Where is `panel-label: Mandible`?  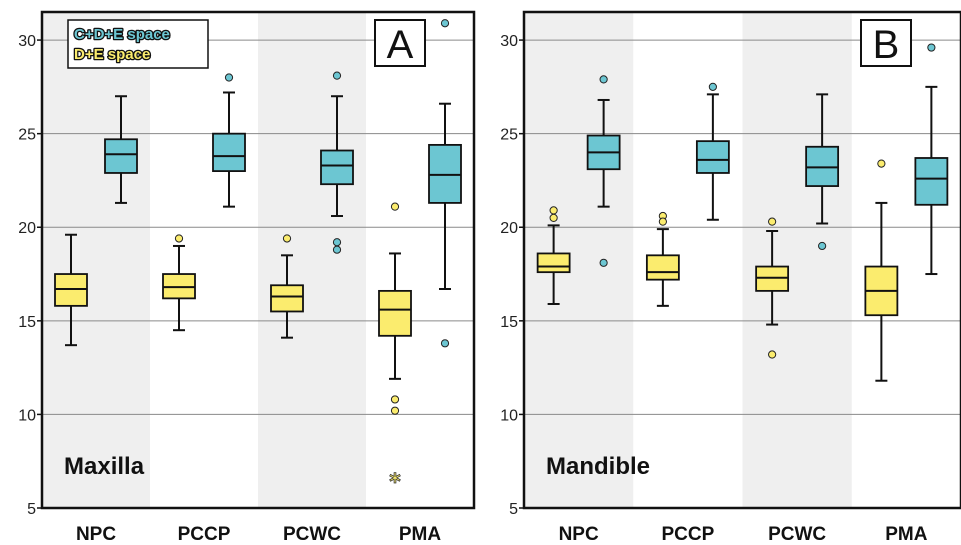
panel-label: Mandible is located at coordinates (598, 466).